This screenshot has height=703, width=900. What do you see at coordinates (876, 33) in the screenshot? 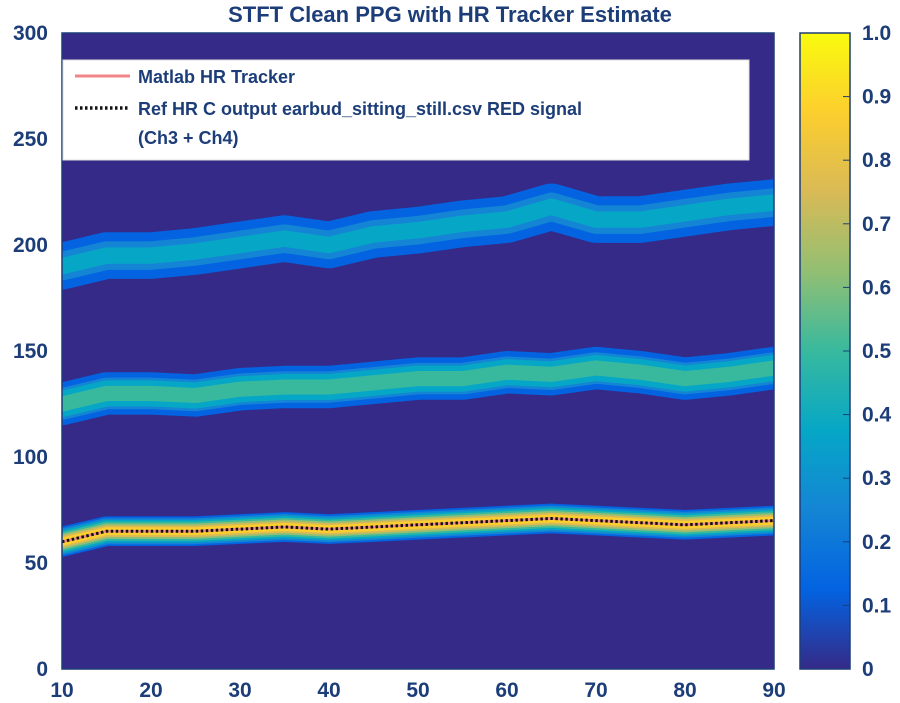
I see `colorbar-tick-label: 1.0` at bounding box center [876, 33].